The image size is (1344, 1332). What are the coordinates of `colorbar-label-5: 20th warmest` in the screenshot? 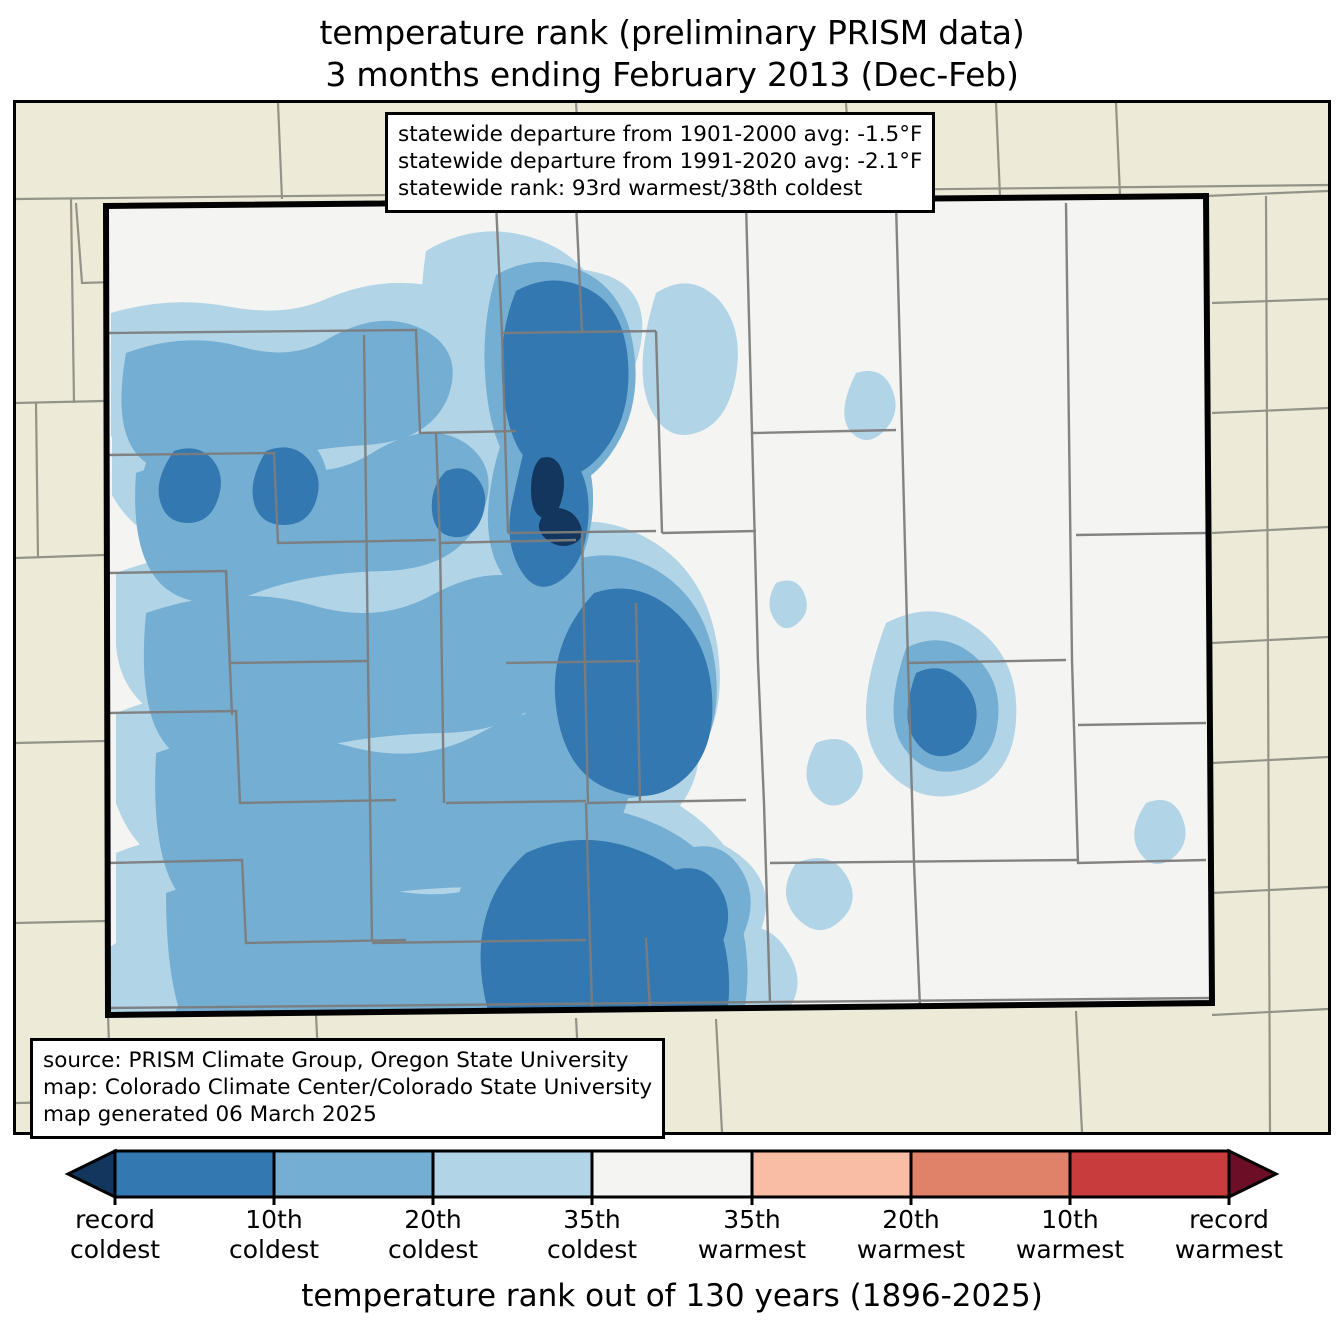 It's located at (911, 1235).